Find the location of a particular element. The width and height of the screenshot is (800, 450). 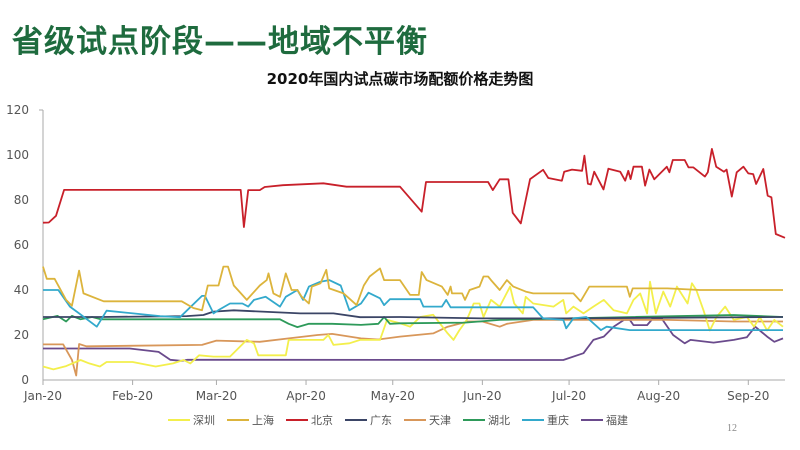

legend-item: 深圳 is located at coordinates (191, 420).